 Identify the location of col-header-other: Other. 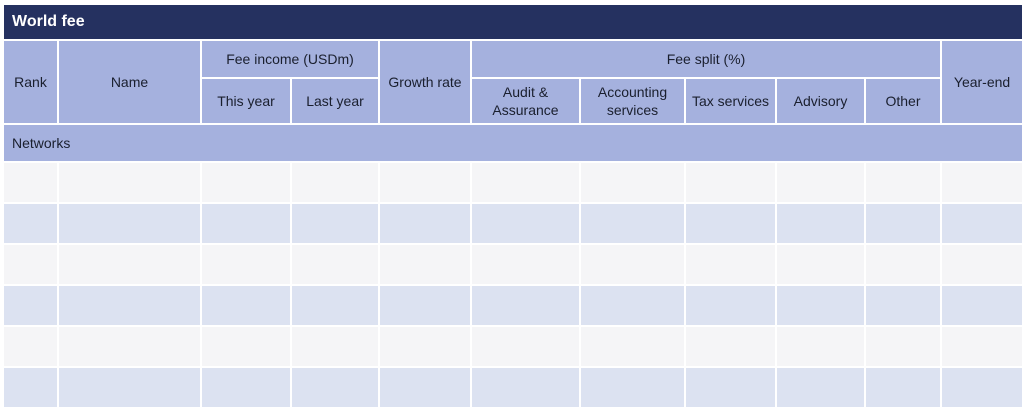
(903, 101).